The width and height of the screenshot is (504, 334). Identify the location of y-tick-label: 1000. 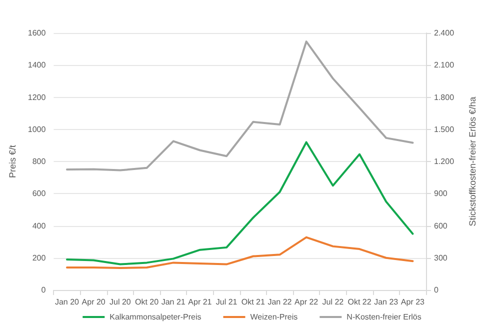
(37, 129).